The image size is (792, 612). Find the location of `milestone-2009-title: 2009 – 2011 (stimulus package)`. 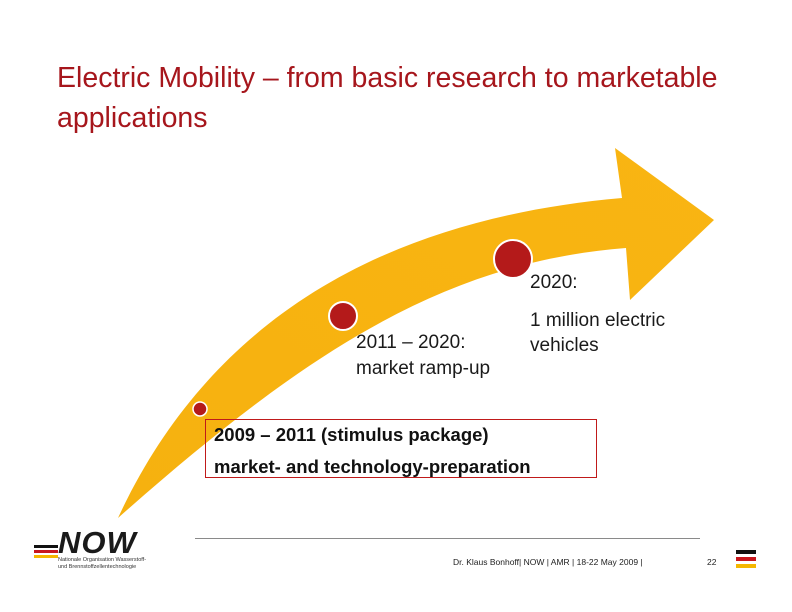

milestone-2009-title: 2009 – 2011 (stimulus package) is located at coordinates (351, 434).